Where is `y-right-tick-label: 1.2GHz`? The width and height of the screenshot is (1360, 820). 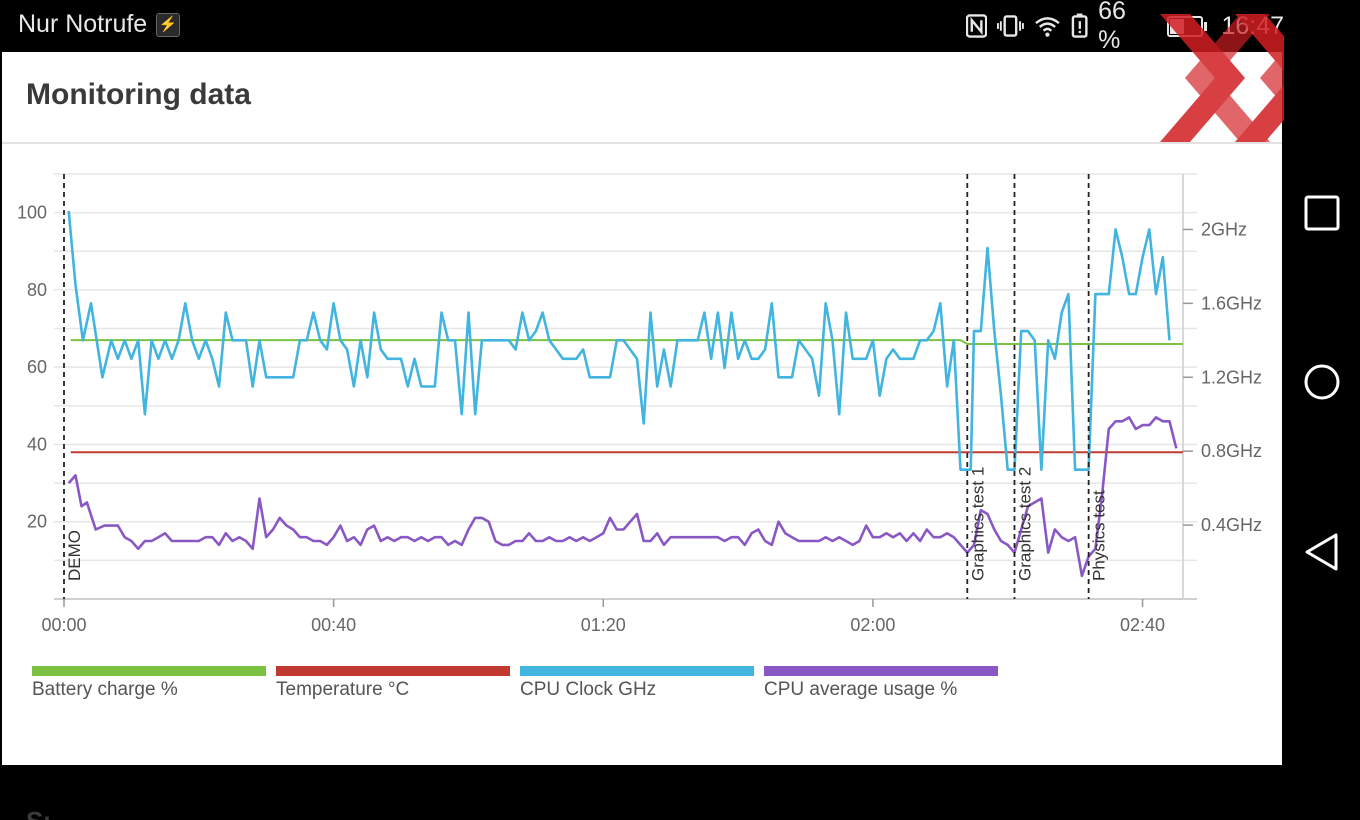 y-right-tick-label: 1.2GHz is located at coordinates (1231, 377).